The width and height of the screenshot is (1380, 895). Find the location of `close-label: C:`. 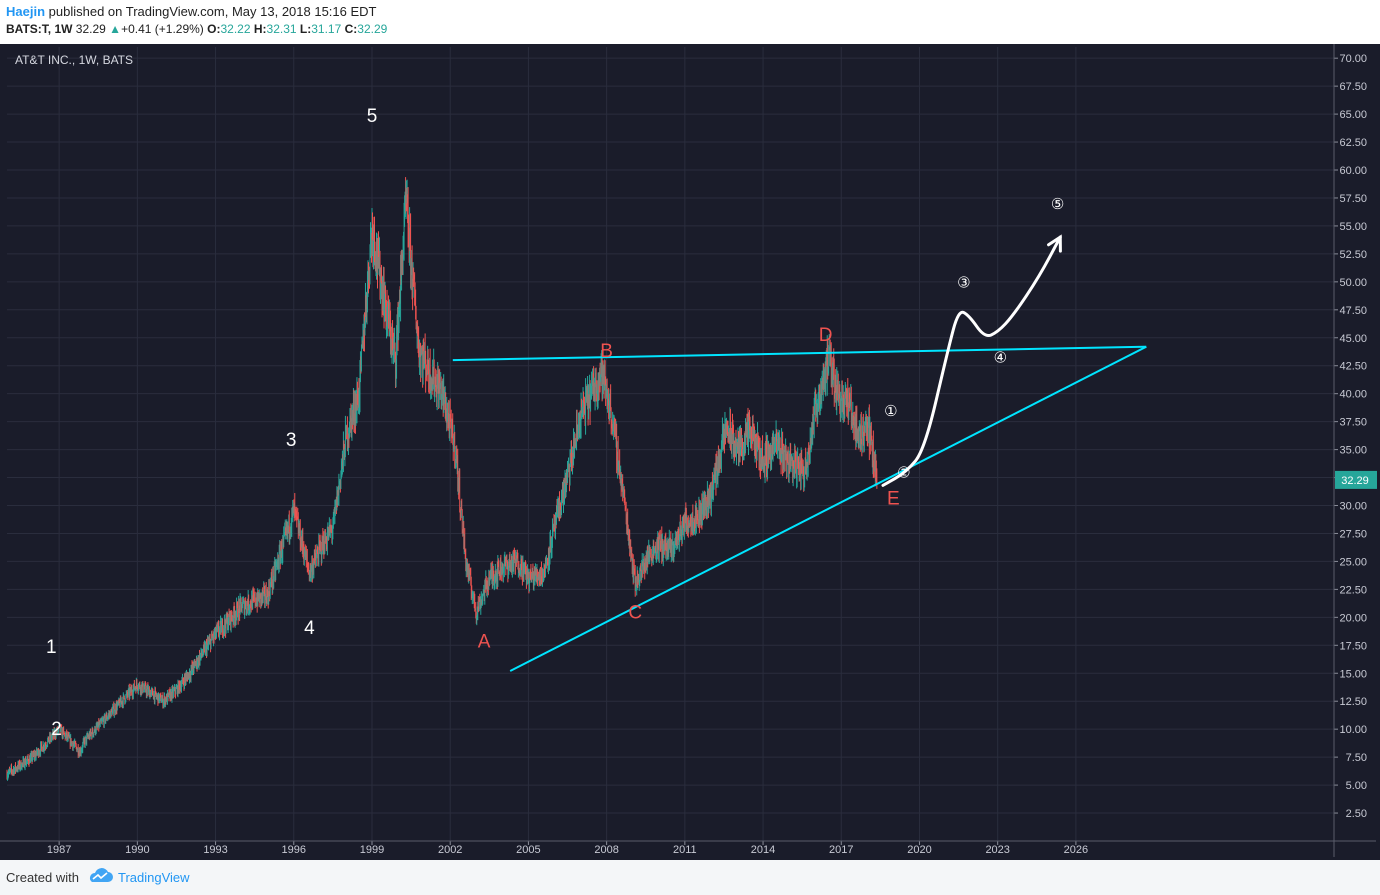

close-label: C: is located at coordinates (351, 29).